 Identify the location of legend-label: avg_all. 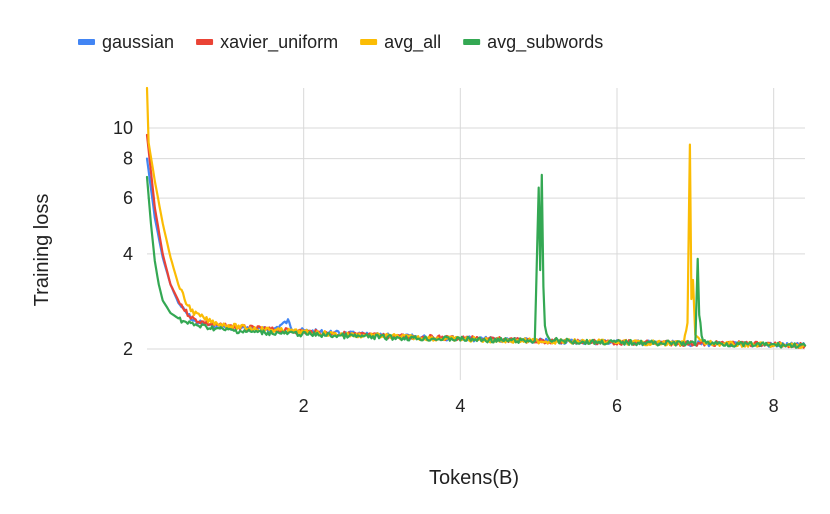
(412, 42).